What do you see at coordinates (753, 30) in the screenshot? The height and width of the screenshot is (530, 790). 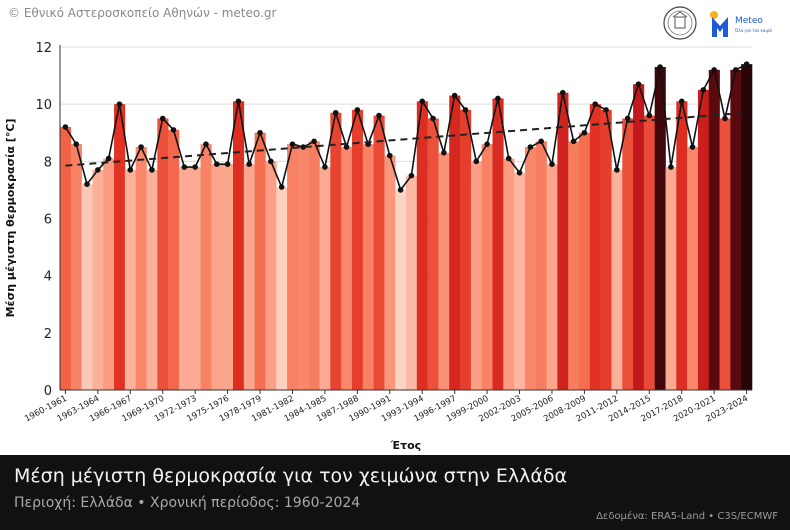 I see `meteo-logo-tagline: Όλα για τον καιρό` at bounding box center [753, 30].